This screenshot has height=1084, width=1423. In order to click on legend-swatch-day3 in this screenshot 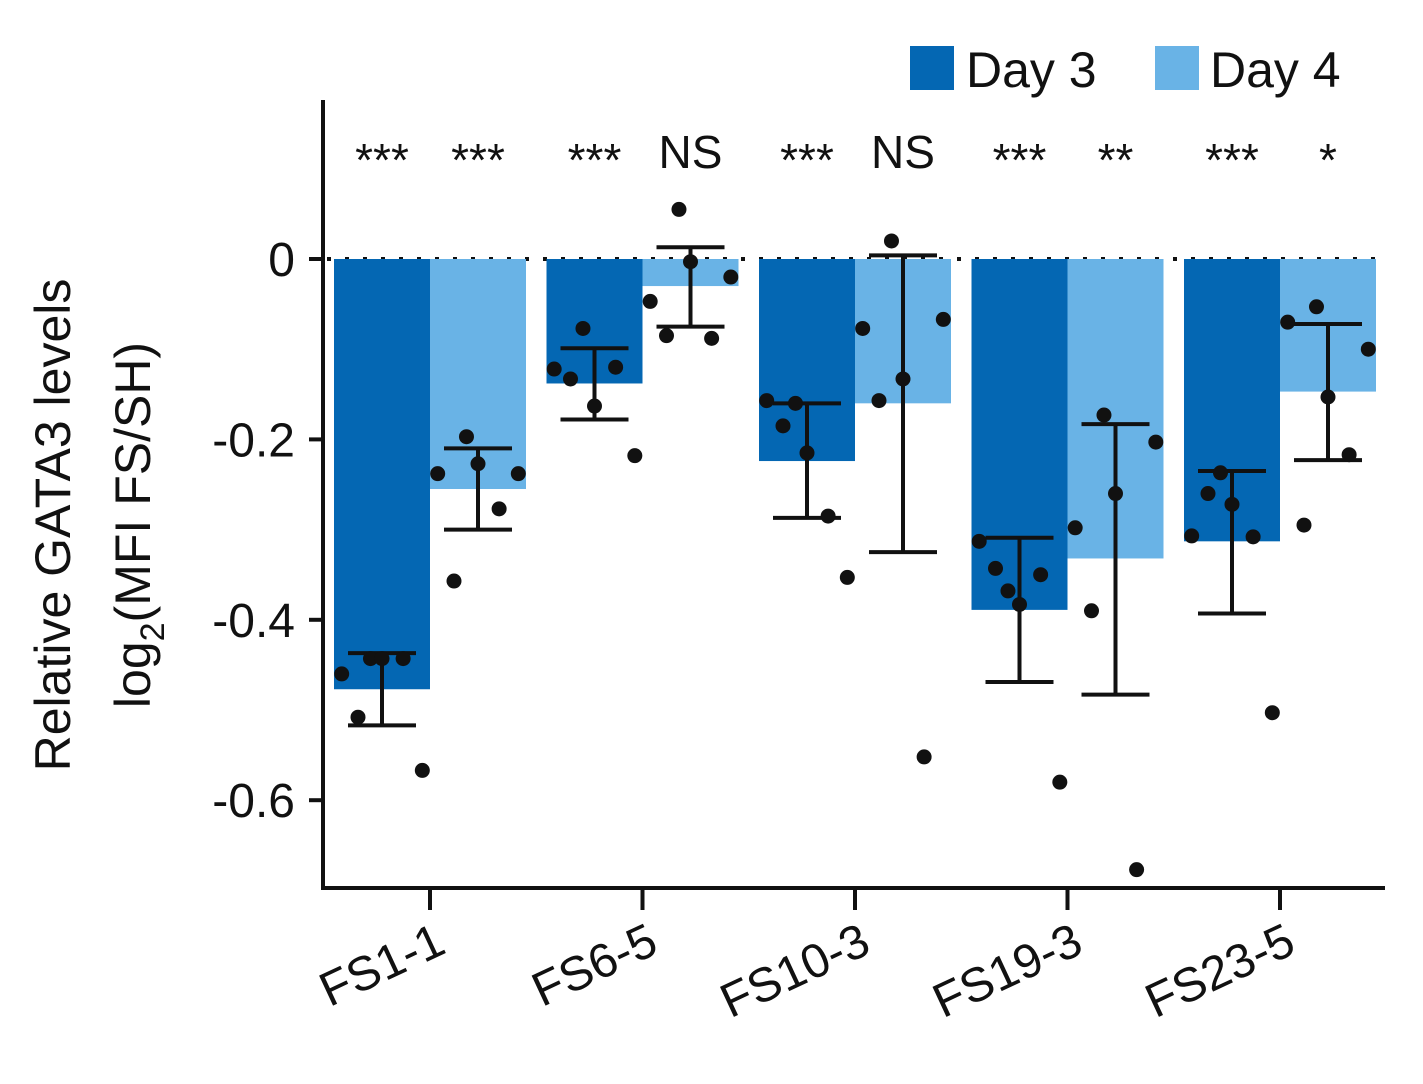, I will do `click(932, 68)`.